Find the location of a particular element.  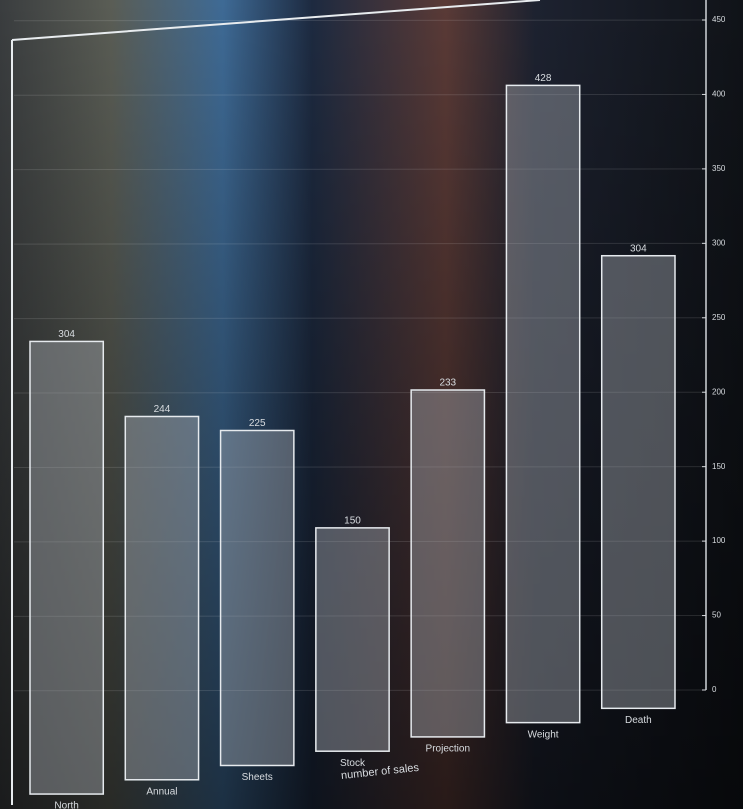

x-tick-label: Death is located at coordinates (638, 720).